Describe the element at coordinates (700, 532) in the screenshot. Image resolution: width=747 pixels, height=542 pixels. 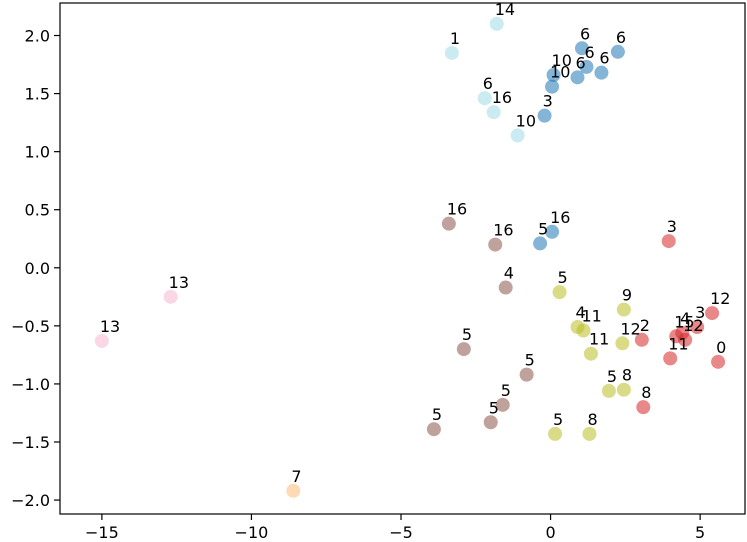
I see `x-tick-label: 5` at that location.